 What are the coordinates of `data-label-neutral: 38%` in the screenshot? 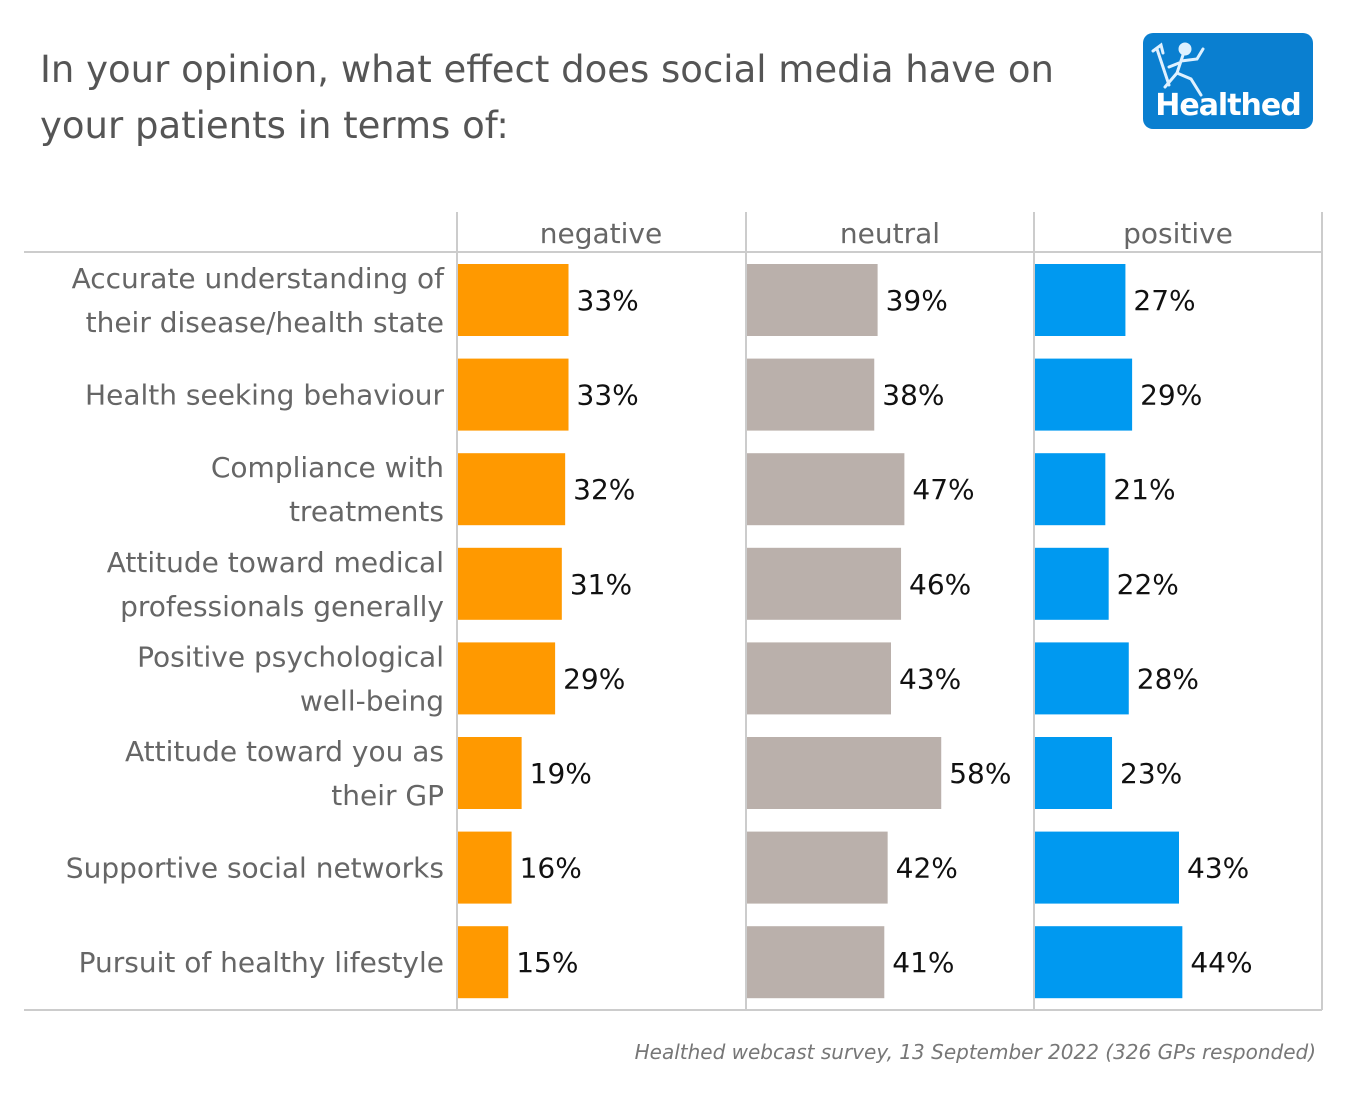 It's located at (913, 395).